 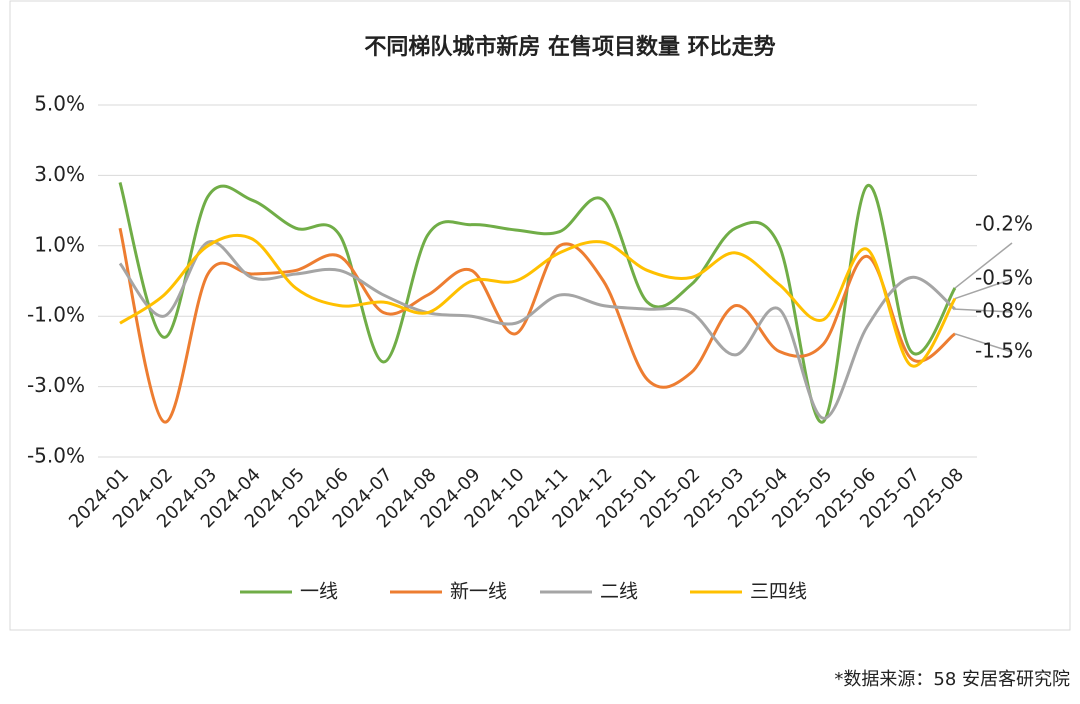 What do you see at coordinates (569, 47) in the screenshot?
I see `chart-title: 不同梯队城市新房 在售项目数量 环比走势` at bounding box center [569, 47].